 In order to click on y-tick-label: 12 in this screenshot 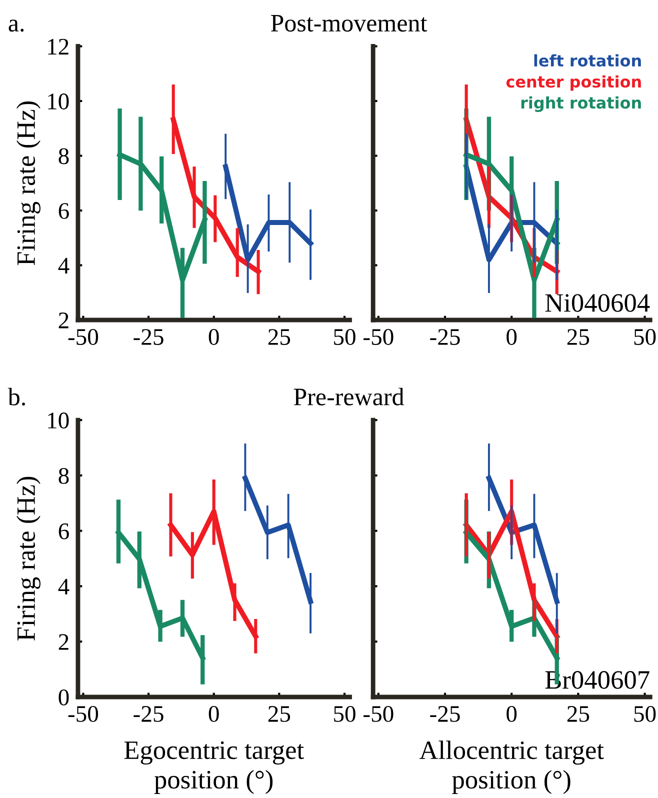, I will do `click(58, 46)`.